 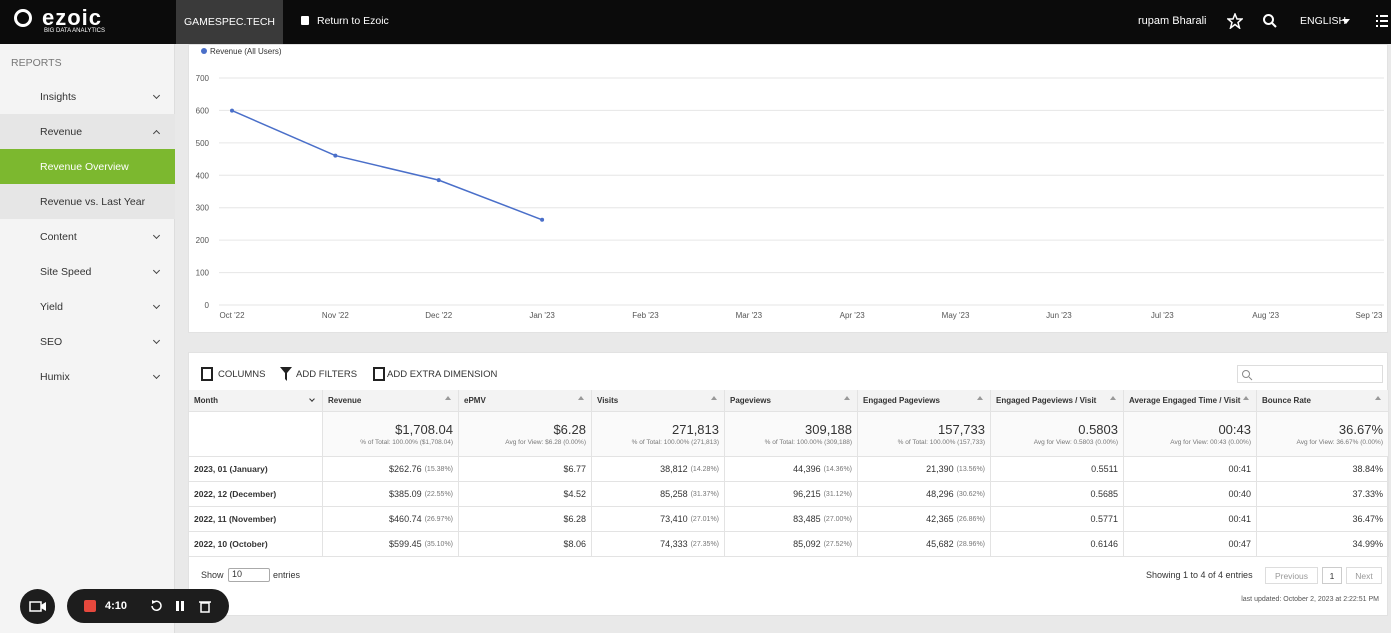 What do you see at coordinates (574, 519) in the screenshot?
I see `cell-value: $6.28` at bounding box center [574, 519].